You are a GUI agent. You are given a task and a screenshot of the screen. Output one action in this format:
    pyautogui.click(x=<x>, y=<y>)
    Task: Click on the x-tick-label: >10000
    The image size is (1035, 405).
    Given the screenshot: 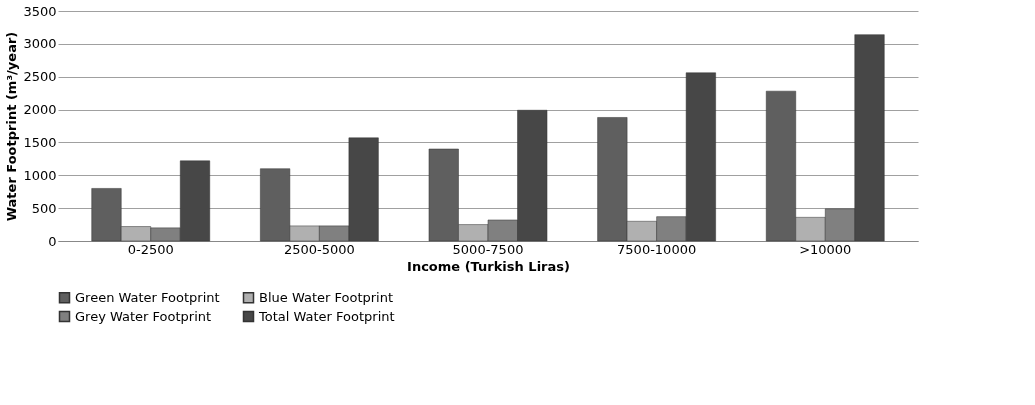 What is the action you would take?
    pyautogui.click(x=825, y=249)
    